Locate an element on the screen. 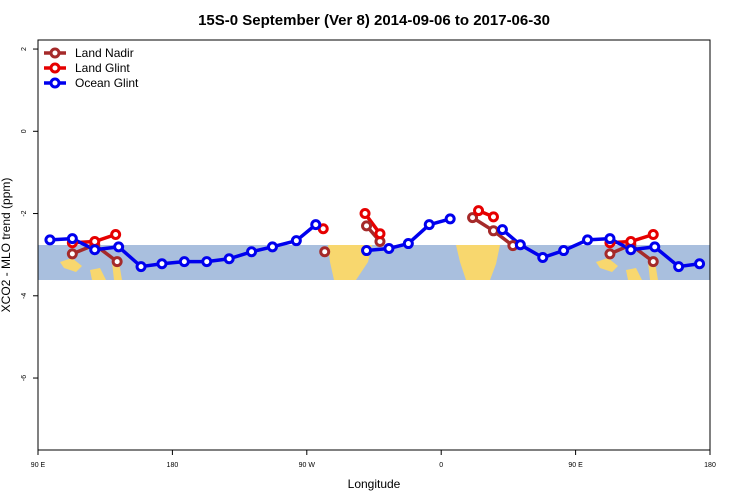 The width and height of the screenshot is (750, 500). legend-label: Land Nadir is located at coordinates (104, 53).